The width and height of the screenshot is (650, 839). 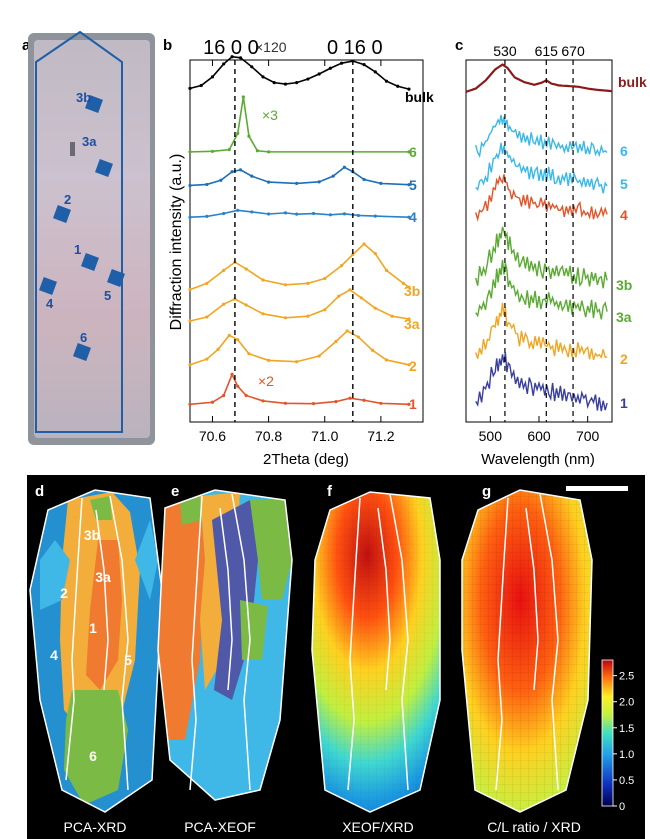 I want to click on map-letter-f: f, so click(x=330, y=491).